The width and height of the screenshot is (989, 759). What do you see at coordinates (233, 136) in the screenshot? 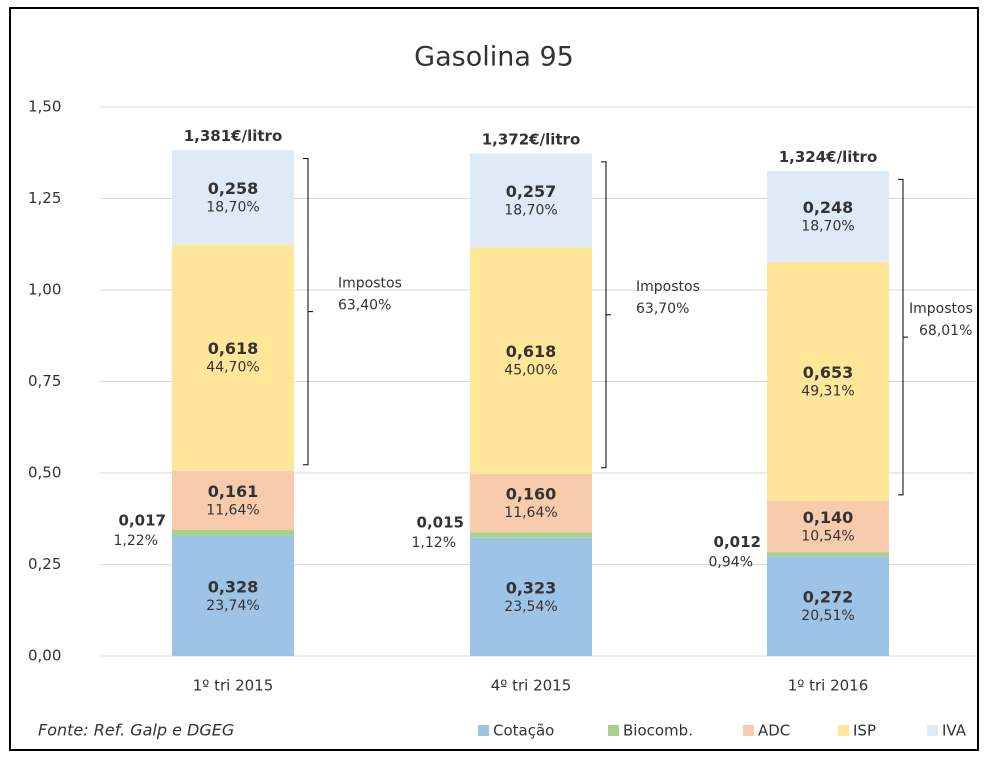
I see `total-label: 1,381€/litro` at bounding box center [233, 136].